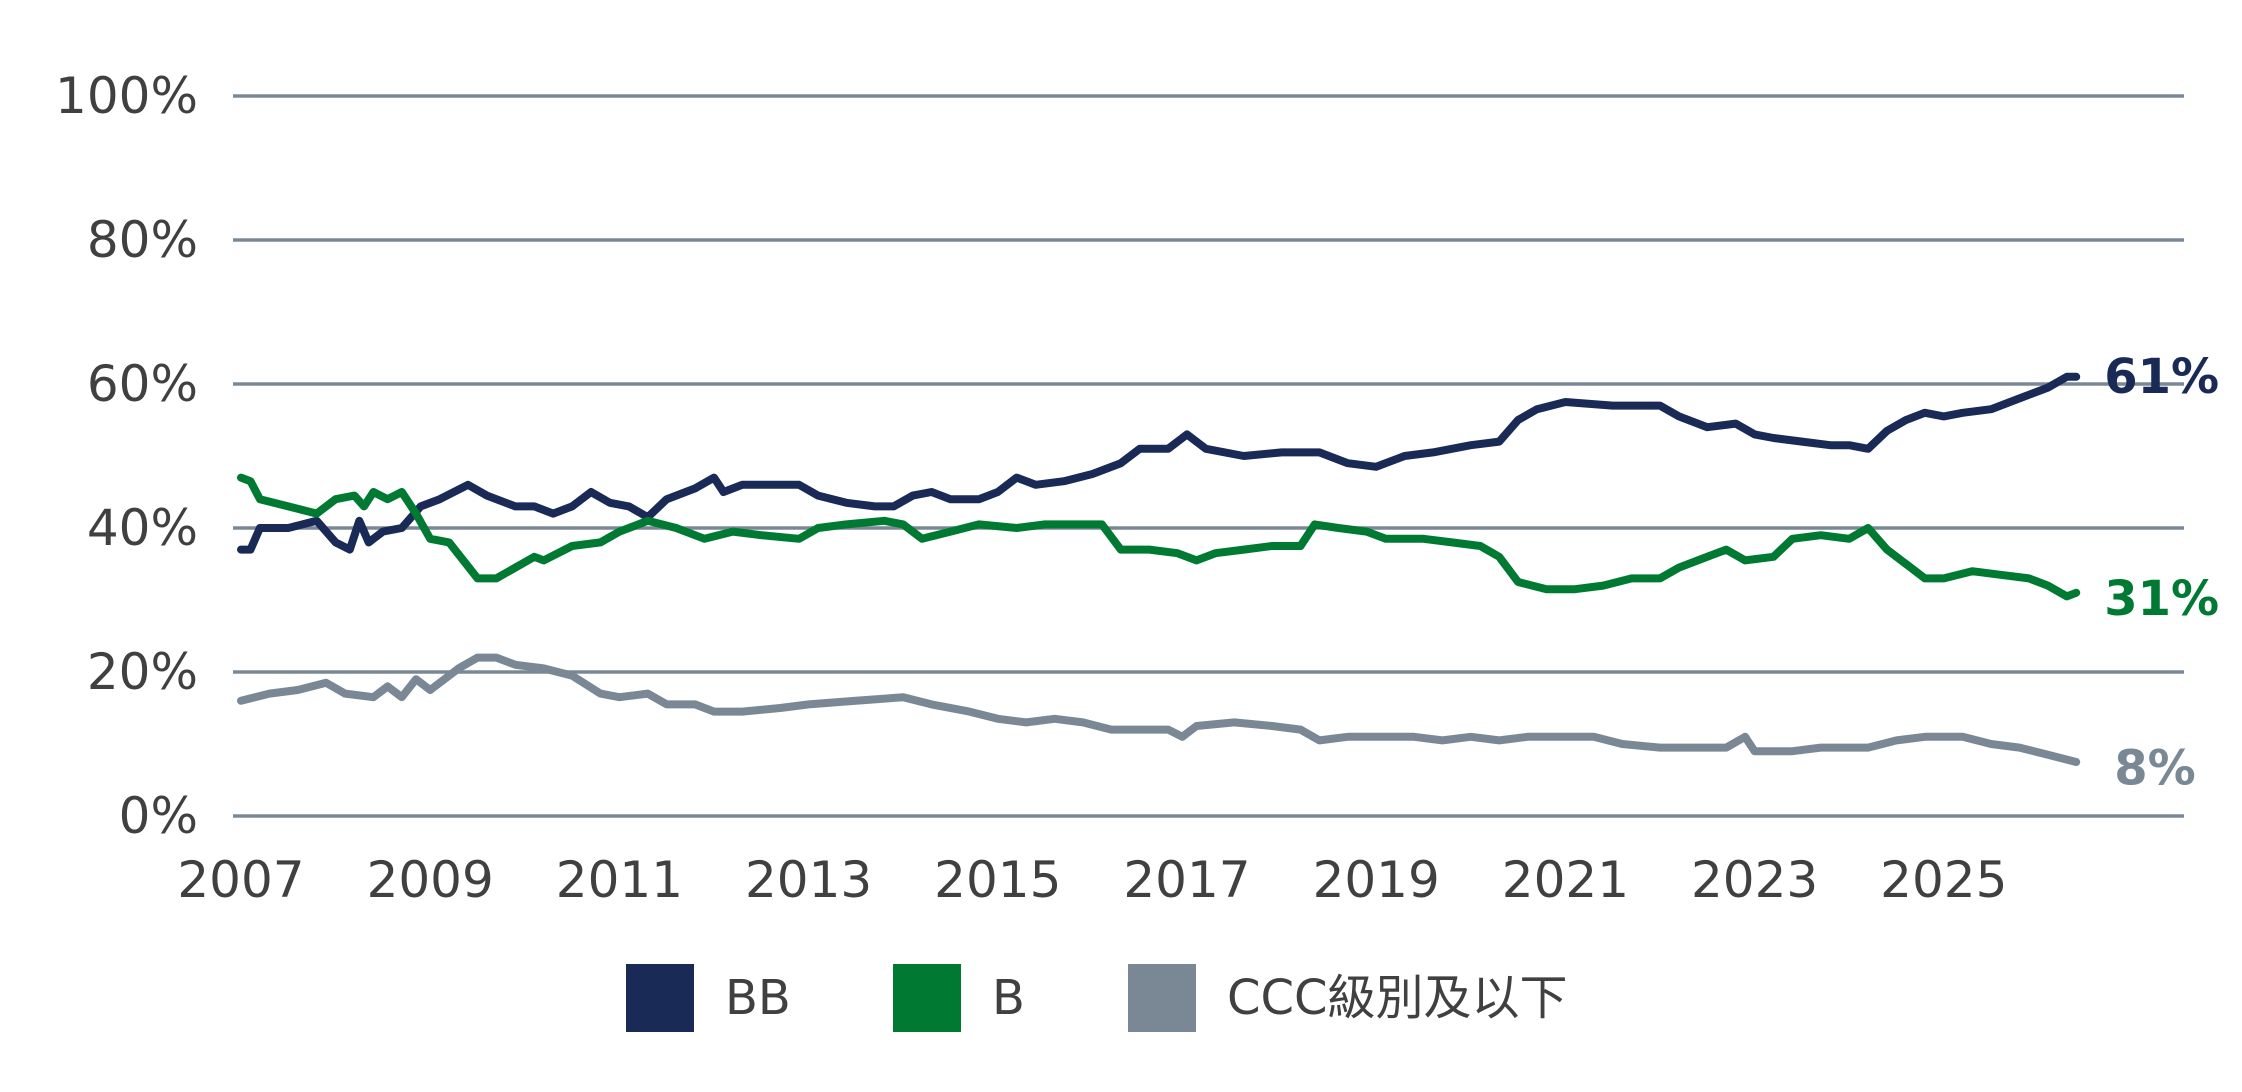 Image resolution: width=2242 pixels, height=1092 pixels. What do you see at coordinates (1186, 880) in the screenshot?
I see `x-tick-label: 2017` at bounding box center [1186, 880].